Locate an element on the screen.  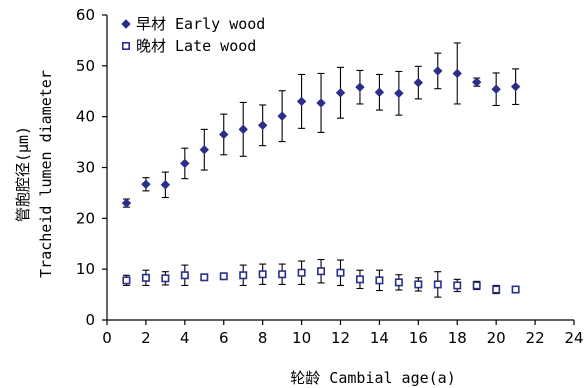
legend-label: 早材 Early wood is located at coordinates (200, 24).